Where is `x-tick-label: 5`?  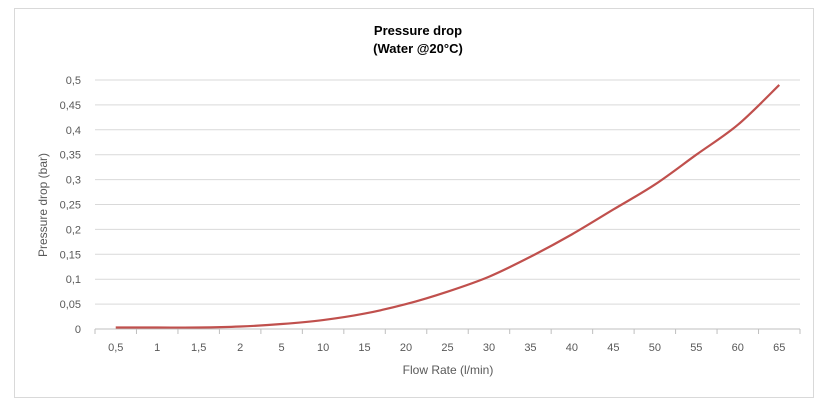
x-tick-label: 5 is located at coordinates (282, 348).